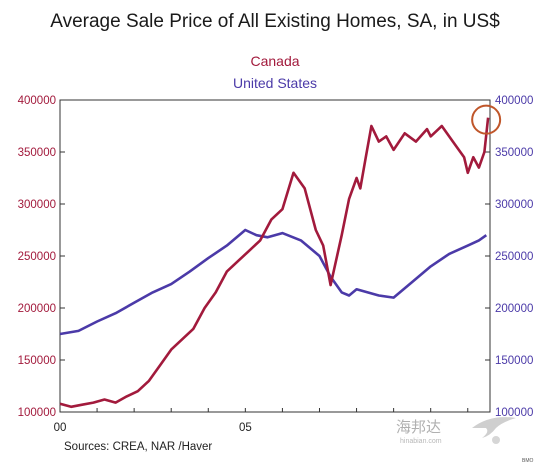 The height and width of the screenshot is (466, 550). What do you see at coordinates (494, 430) in the screenshot?
I see `watermark-bird-icon` at bounding box center [494, 430].